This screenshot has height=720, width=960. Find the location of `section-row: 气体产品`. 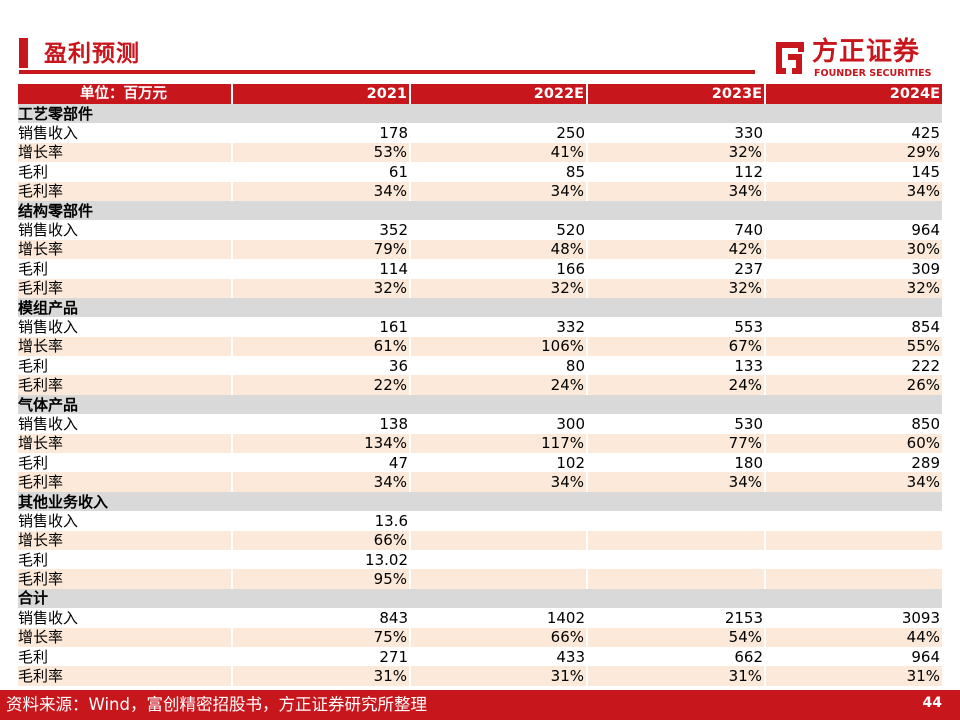

section-row: 气体产品 is located at coordinates (480, 404).